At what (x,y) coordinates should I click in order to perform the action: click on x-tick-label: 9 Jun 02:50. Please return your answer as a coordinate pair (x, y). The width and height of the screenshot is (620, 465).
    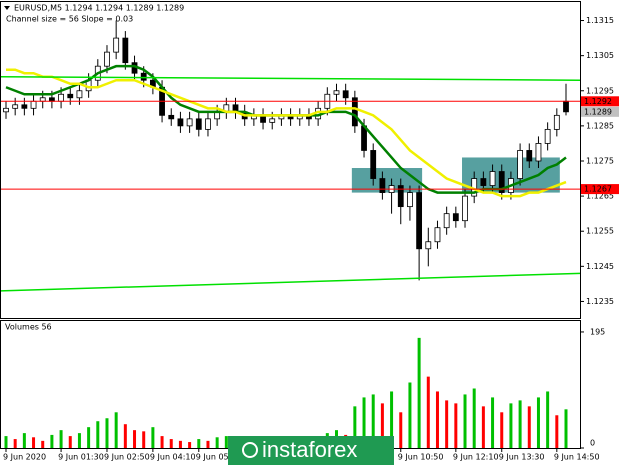
    Looking at the image, I should click on (127, 457).